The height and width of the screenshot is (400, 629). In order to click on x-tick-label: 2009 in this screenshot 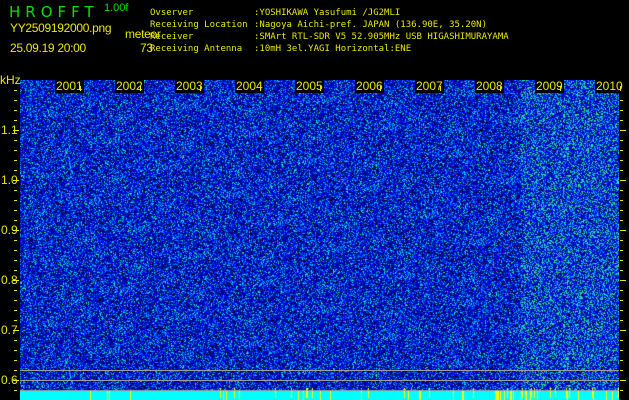, I will do `click(549, 86)`.